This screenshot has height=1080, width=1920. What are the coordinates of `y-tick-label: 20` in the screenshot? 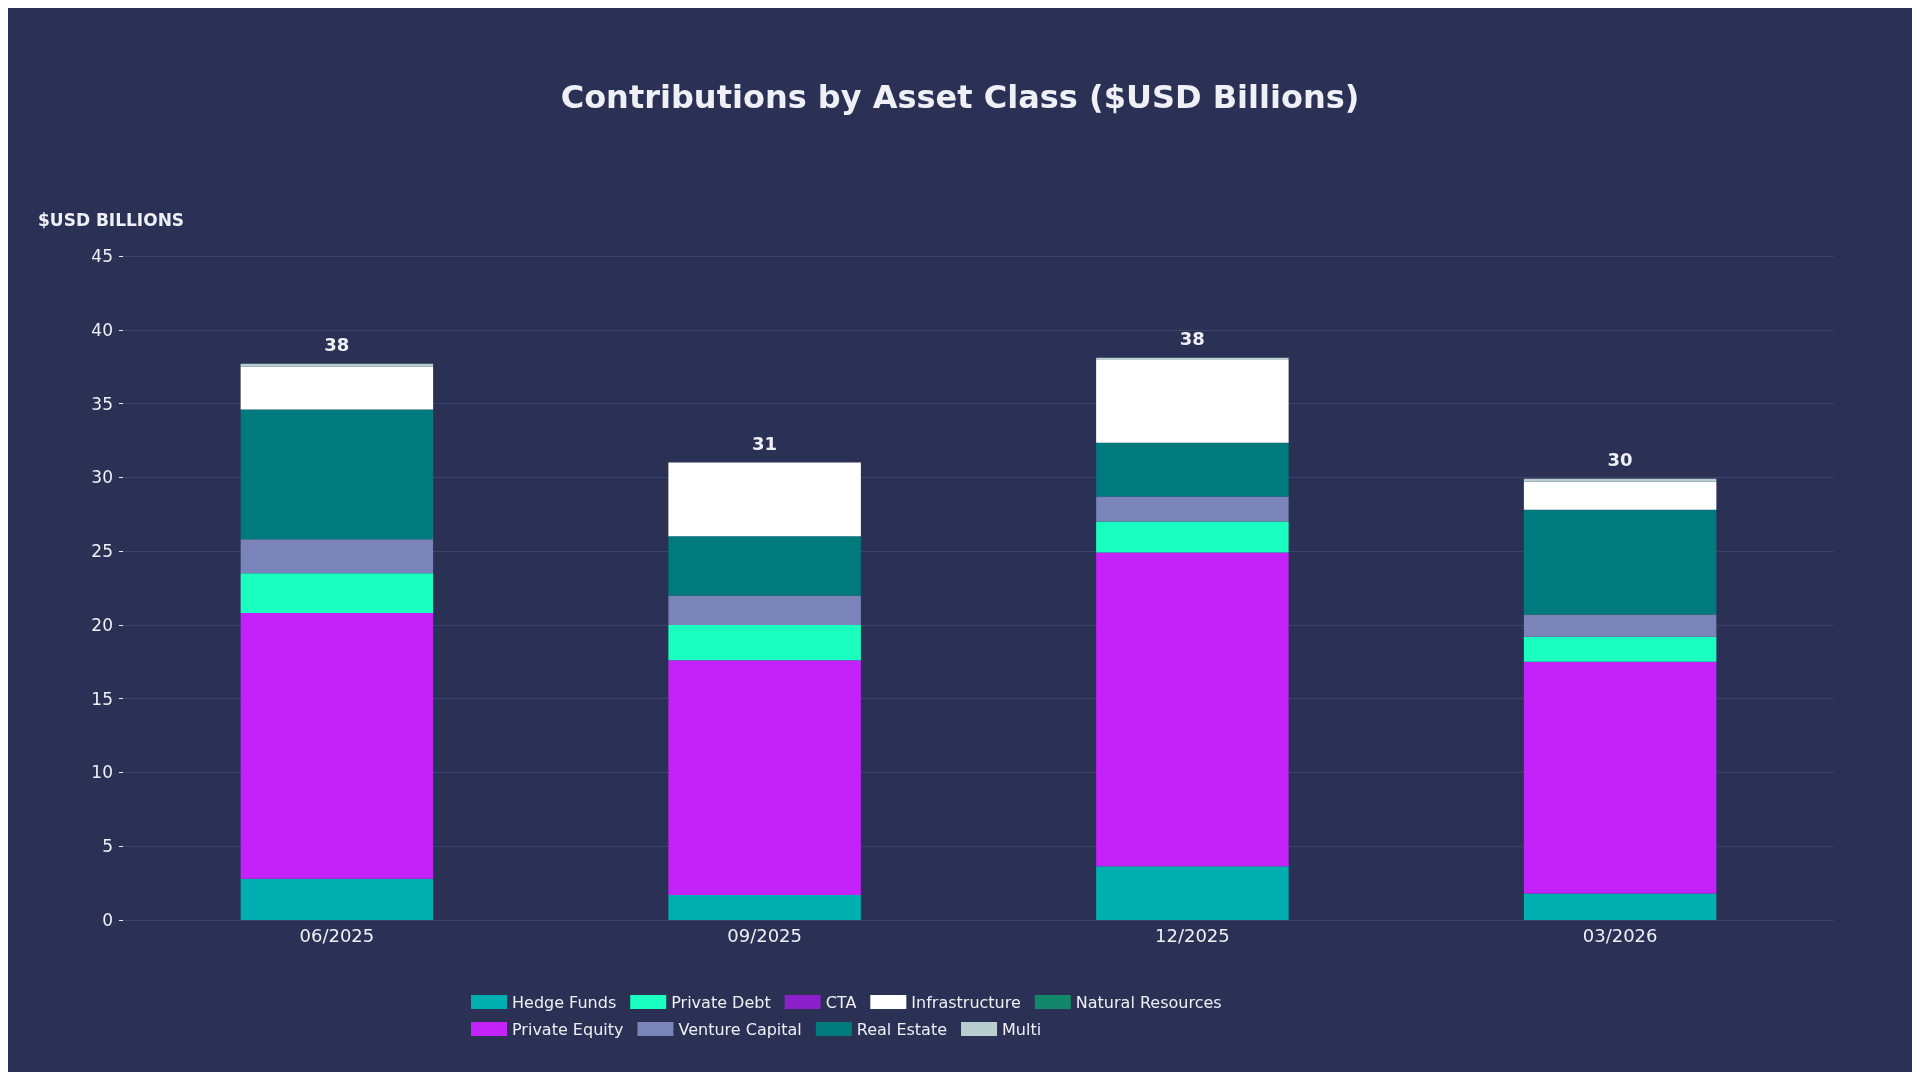 It's located at (102, 624).